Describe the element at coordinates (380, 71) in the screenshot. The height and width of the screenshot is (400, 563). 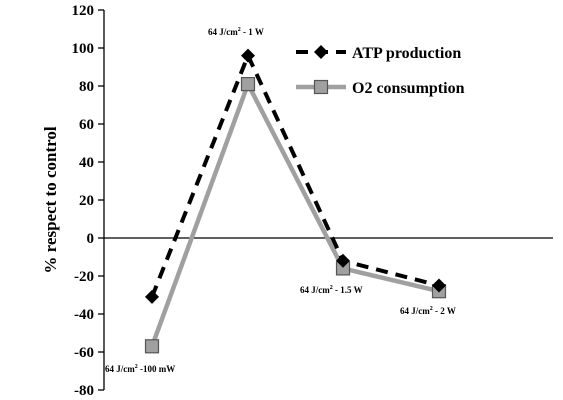
I see `legend: ATP production O2 consumption` at that location.